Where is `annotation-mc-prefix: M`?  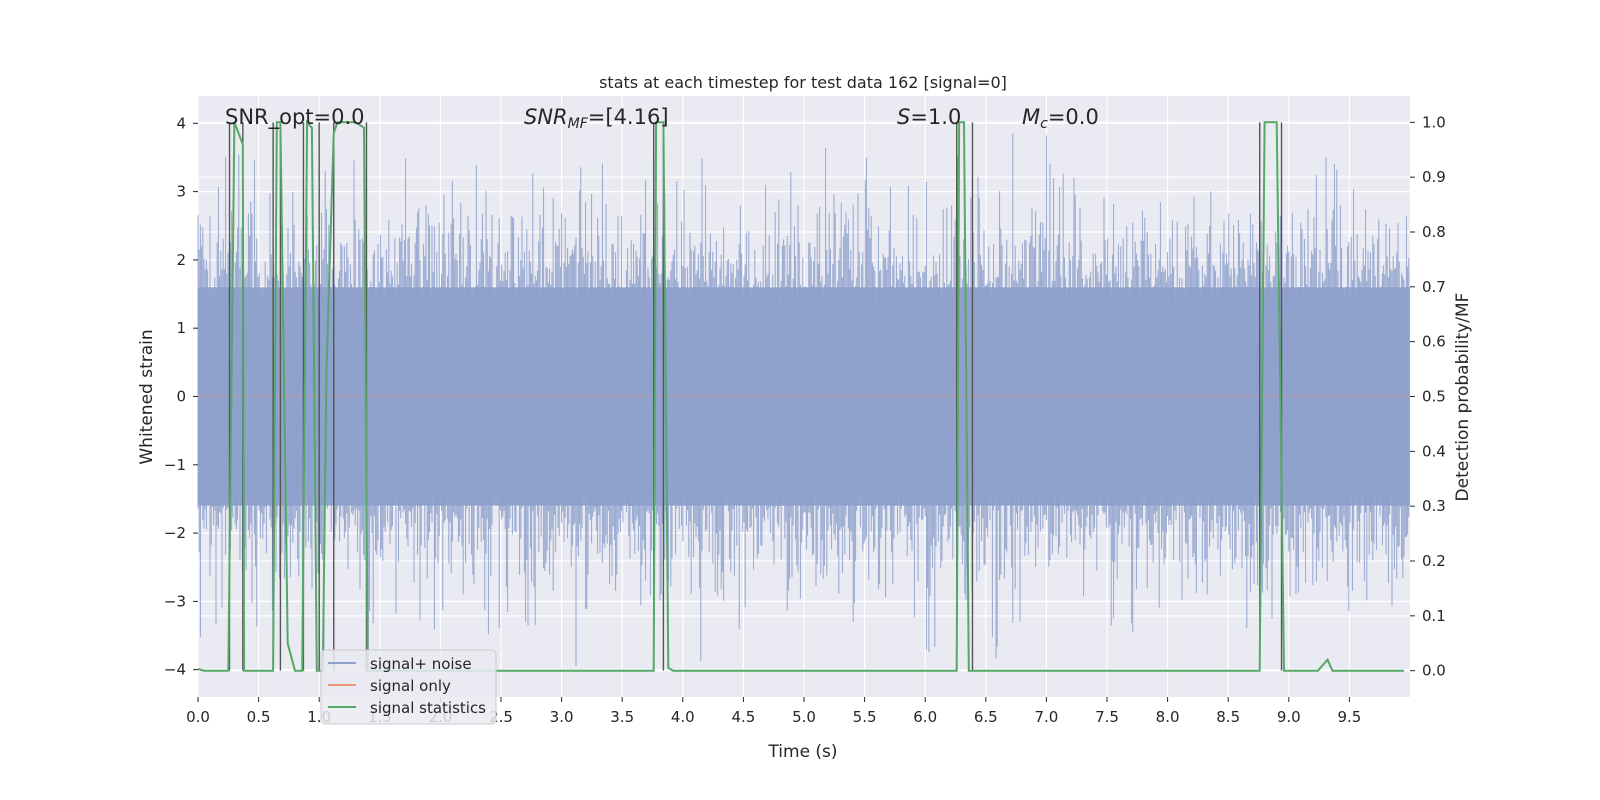 annotation-mc-prefix: M is located at coordinates (1031, 117).